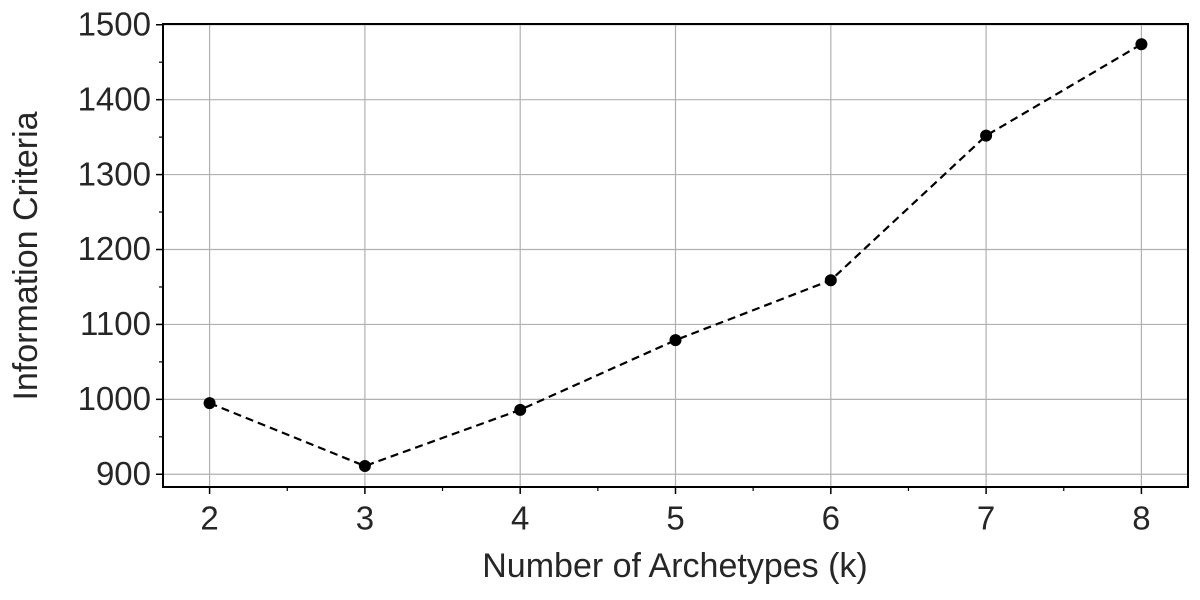  Describe the element at coordinates (114, 398) in the screenshot. I see `y-tick-label: 1000` at that location.